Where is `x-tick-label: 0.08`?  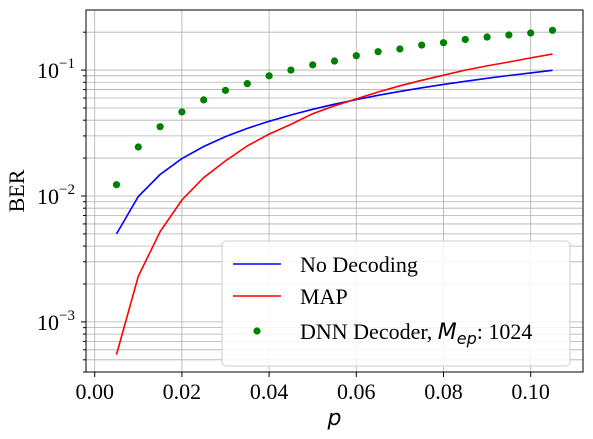
x-tick-label: 0.08 is located at coordinates (443, 391).